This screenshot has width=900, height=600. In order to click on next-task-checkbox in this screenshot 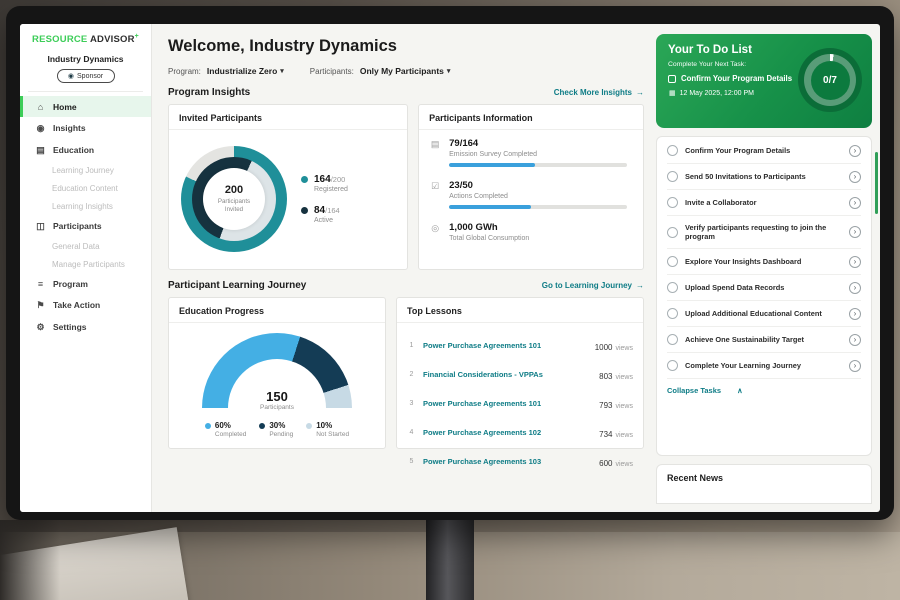, I will do `click(672, 78)`.